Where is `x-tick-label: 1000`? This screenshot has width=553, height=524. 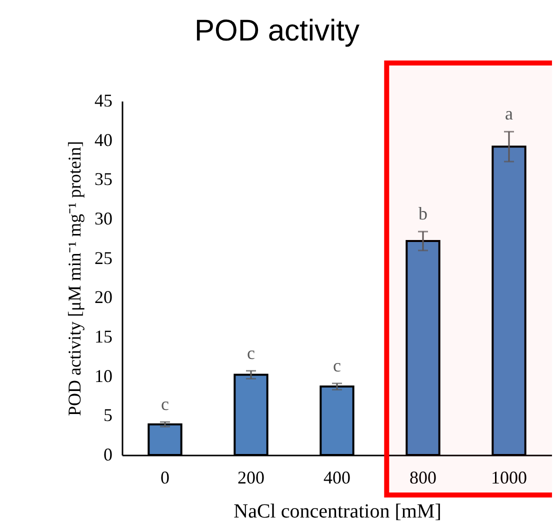 x-tick-label: 1000 is located at coordinates (509, 478).